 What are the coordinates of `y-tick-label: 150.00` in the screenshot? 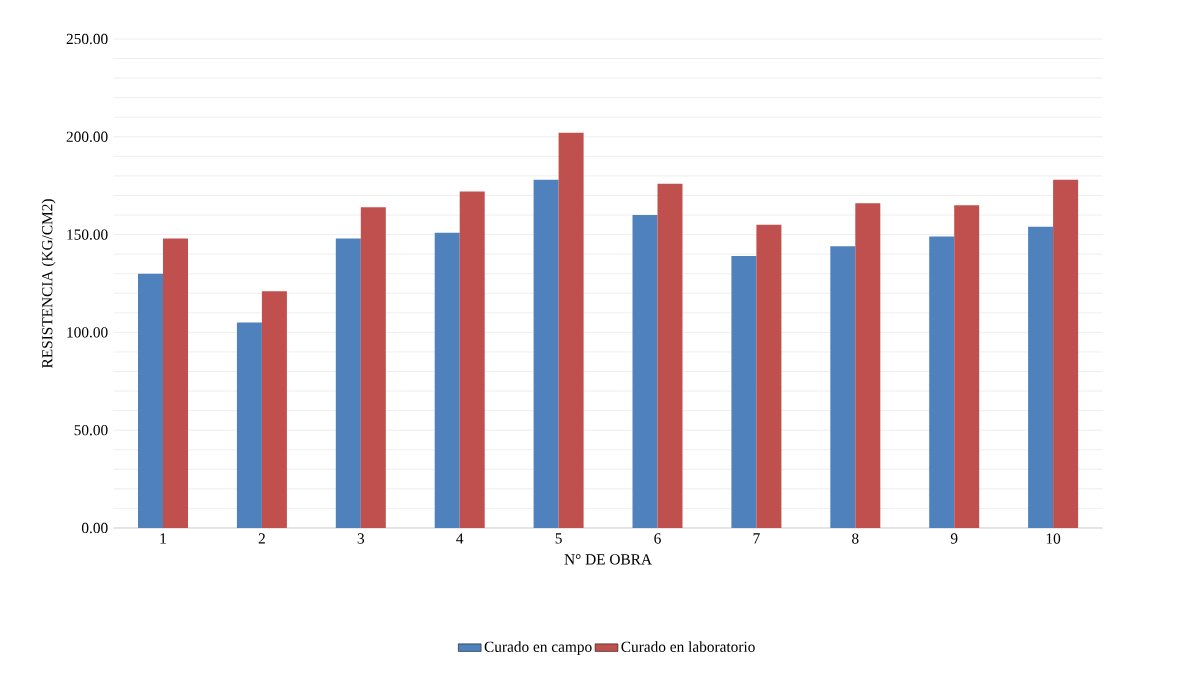 It's located at (87, 234).